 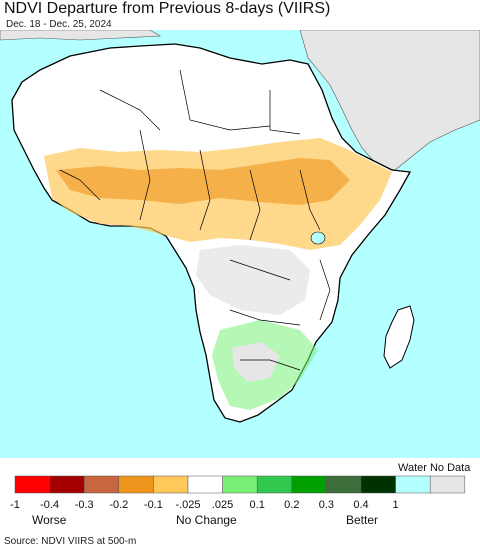 What do you see at coordinates (253, 280) in the screenshot?
I see `central-no-data` at bounding box center [253, 280].